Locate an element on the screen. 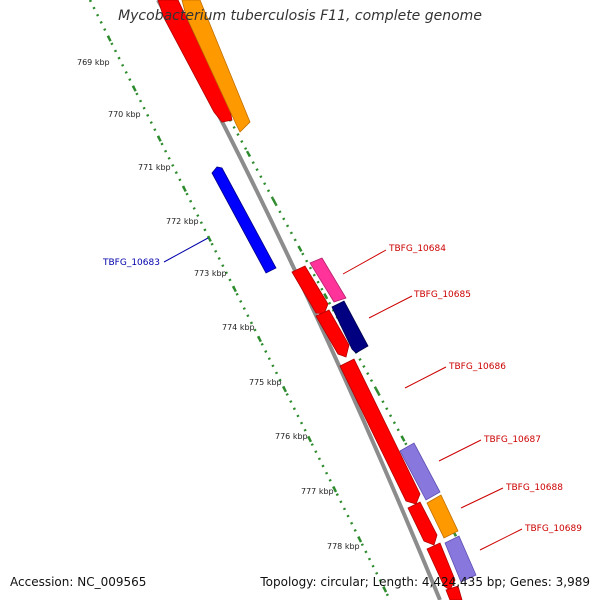 This screenshot has height=600, width=600. gene-arrow-red-c is located at coordinates (422, 523).